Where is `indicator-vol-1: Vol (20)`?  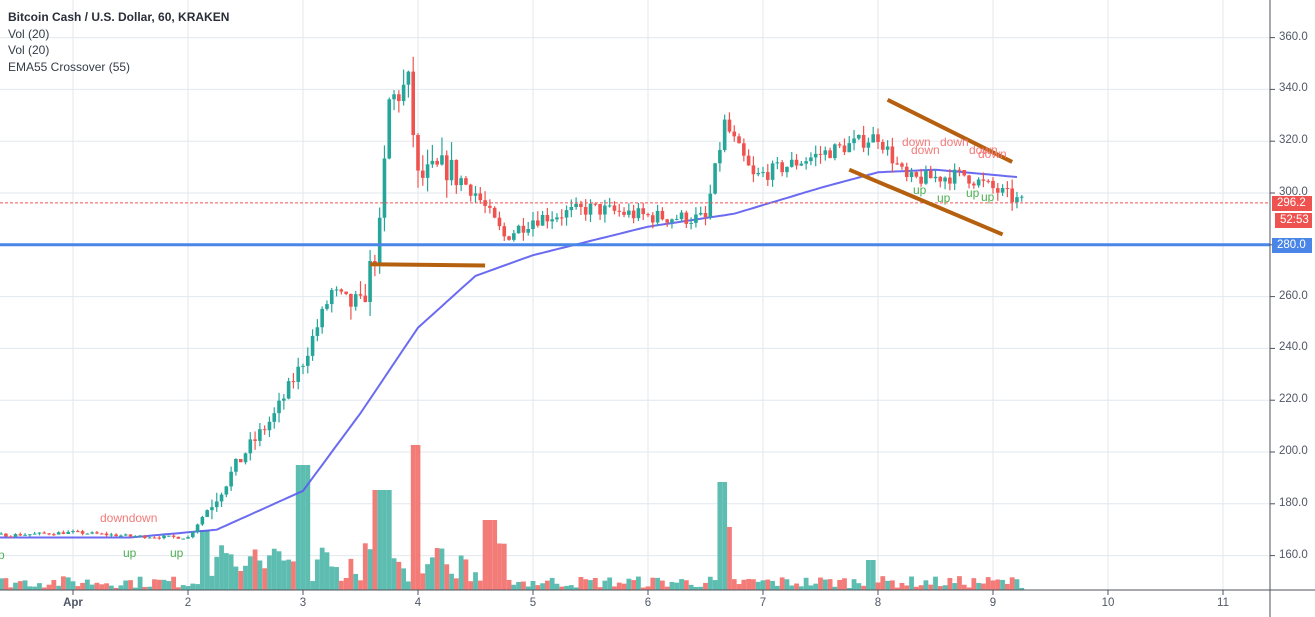 indicator-vol-1: Vol (20) is located at coordinates (29, 33).